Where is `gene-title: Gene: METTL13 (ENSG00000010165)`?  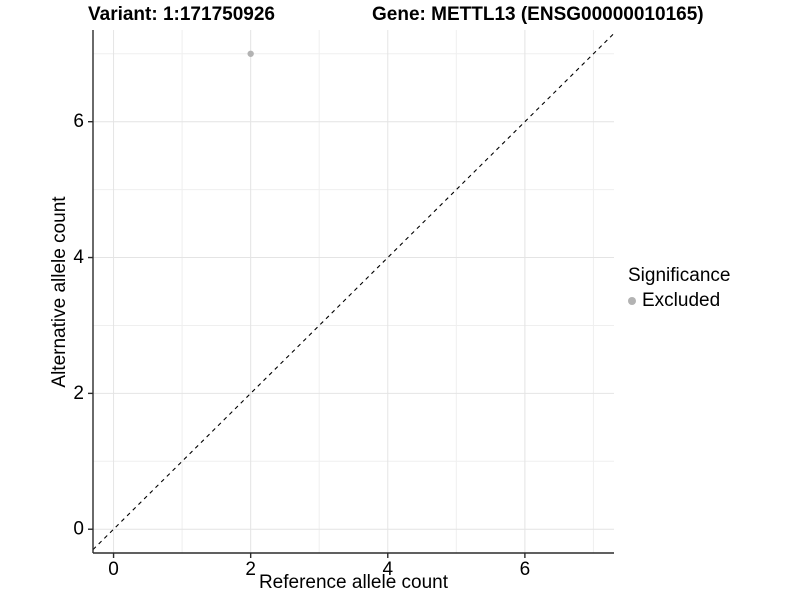 gene-title: Gene: METTL13 (ENSG00000010165) is located at coordinates (538, 14).